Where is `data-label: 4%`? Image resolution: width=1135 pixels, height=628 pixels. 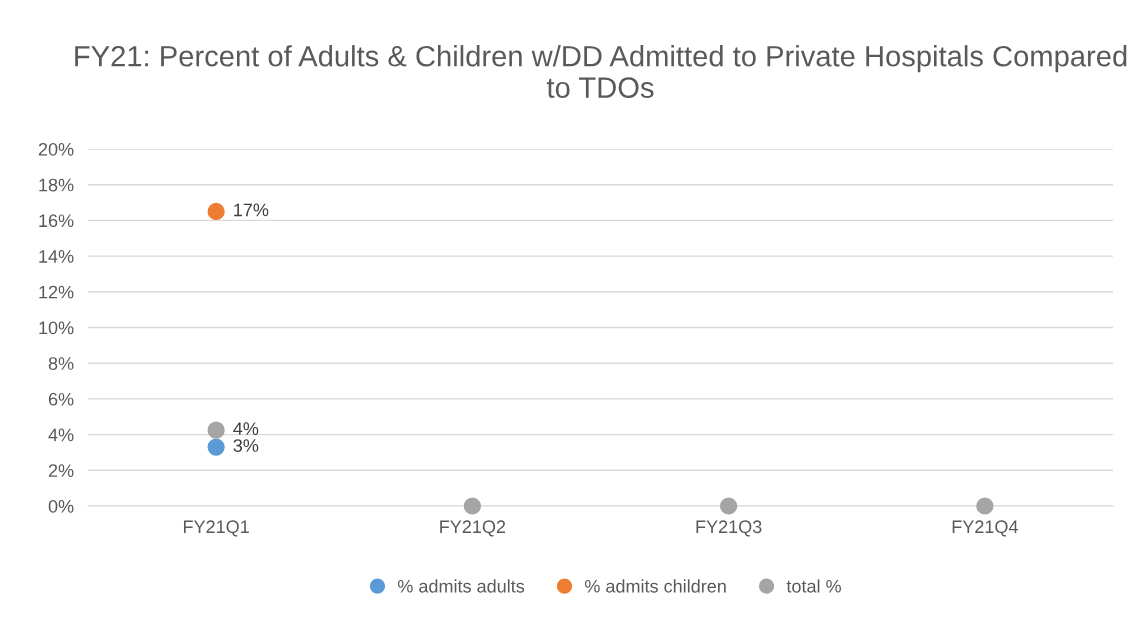
data-label: 4% is located at coordinates (246, 428).